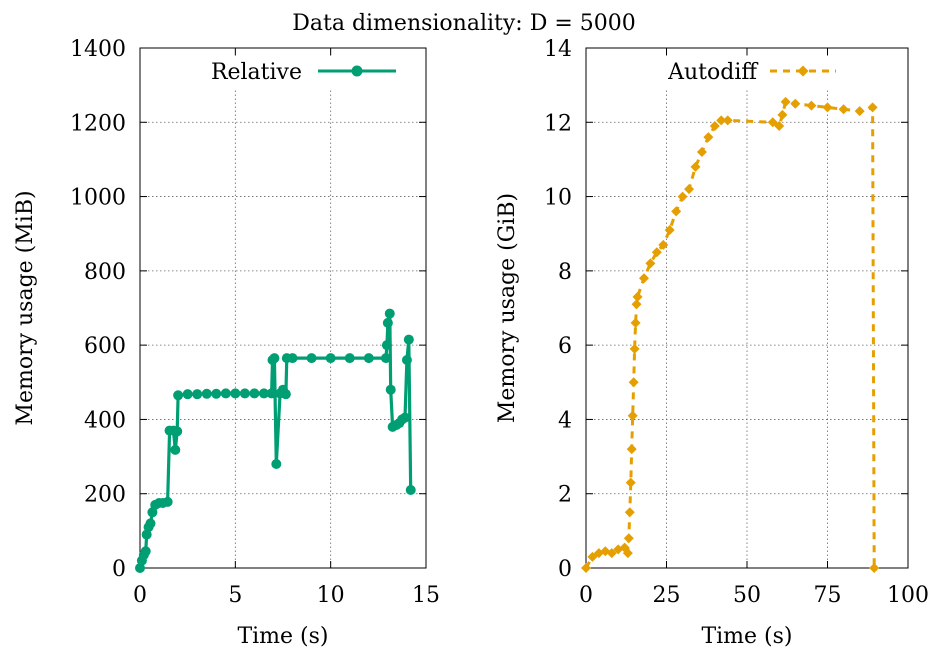 The height and width of the screenshot is (655, 929). What do you see at coordinates (565, 420) in the screenshot?
I see `y-tick-label: 4` at bounding box center [565, 420].